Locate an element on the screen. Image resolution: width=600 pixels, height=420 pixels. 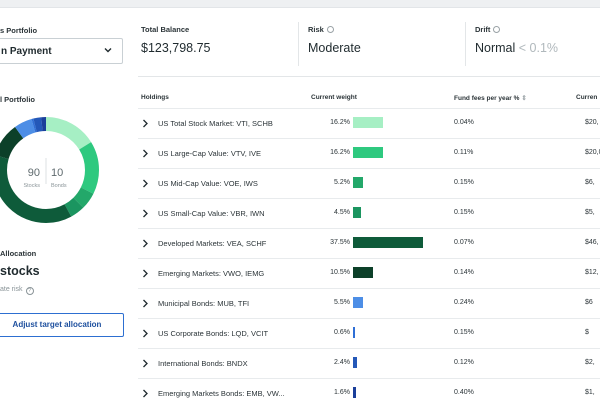
help-icon: ? is located at coordinates (29, 291).